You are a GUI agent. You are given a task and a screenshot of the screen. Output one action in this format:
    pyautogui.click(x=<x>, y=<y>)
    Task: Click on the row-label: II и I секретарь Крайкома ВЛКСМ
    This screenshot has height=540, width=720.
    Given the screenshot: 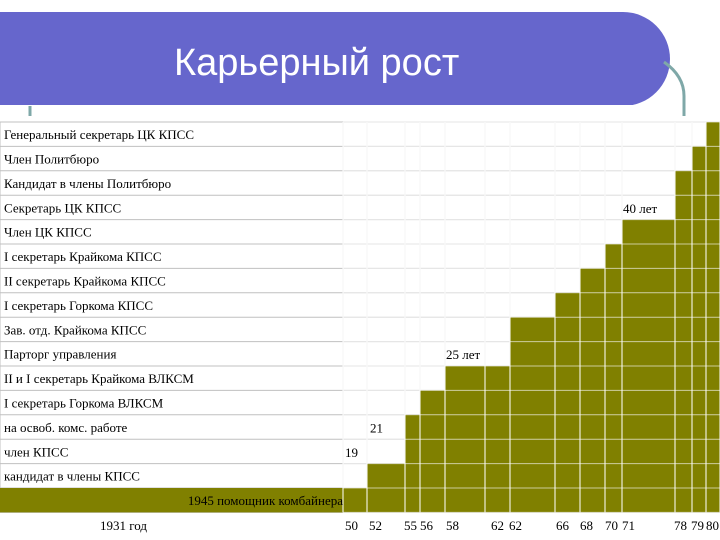 What is the action you would take?
    pyautogui.click(x=99, y=378)
    